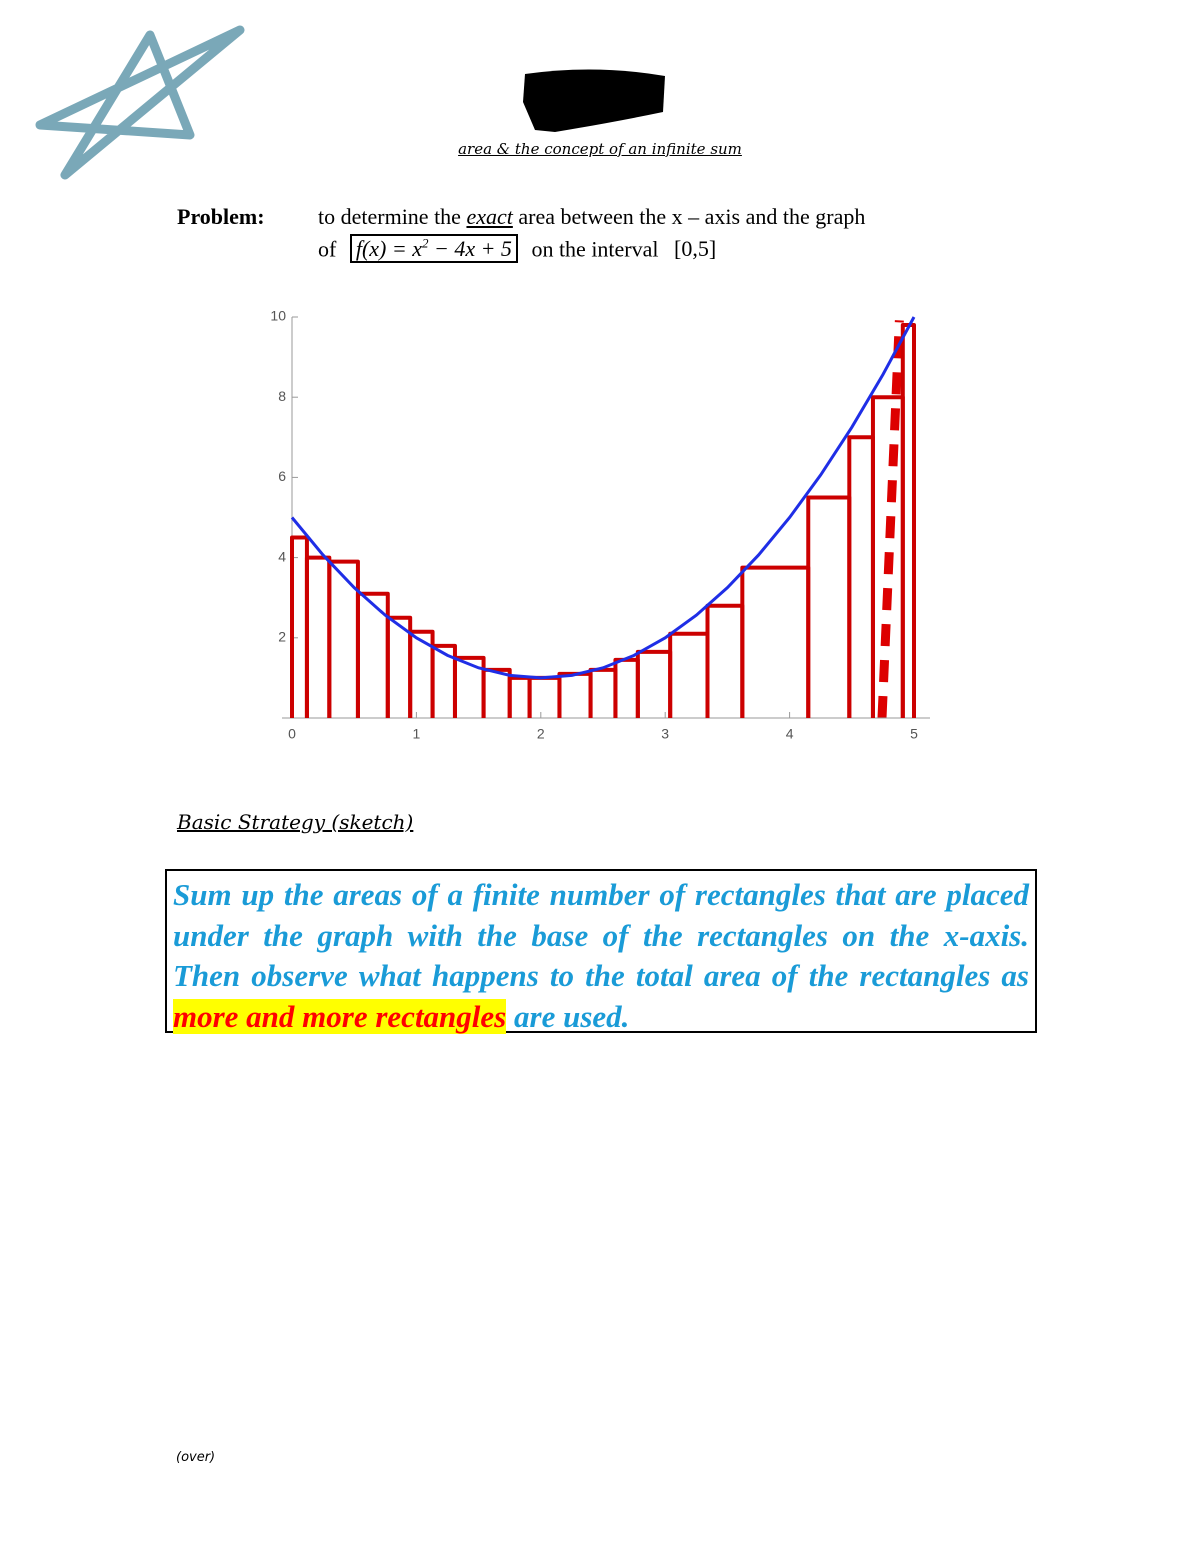 This screenshot has width=1200, height=1553. Describe the element at coordinates (790, 734) in the screenshot. I see `x-tick-label: 4` at that location.